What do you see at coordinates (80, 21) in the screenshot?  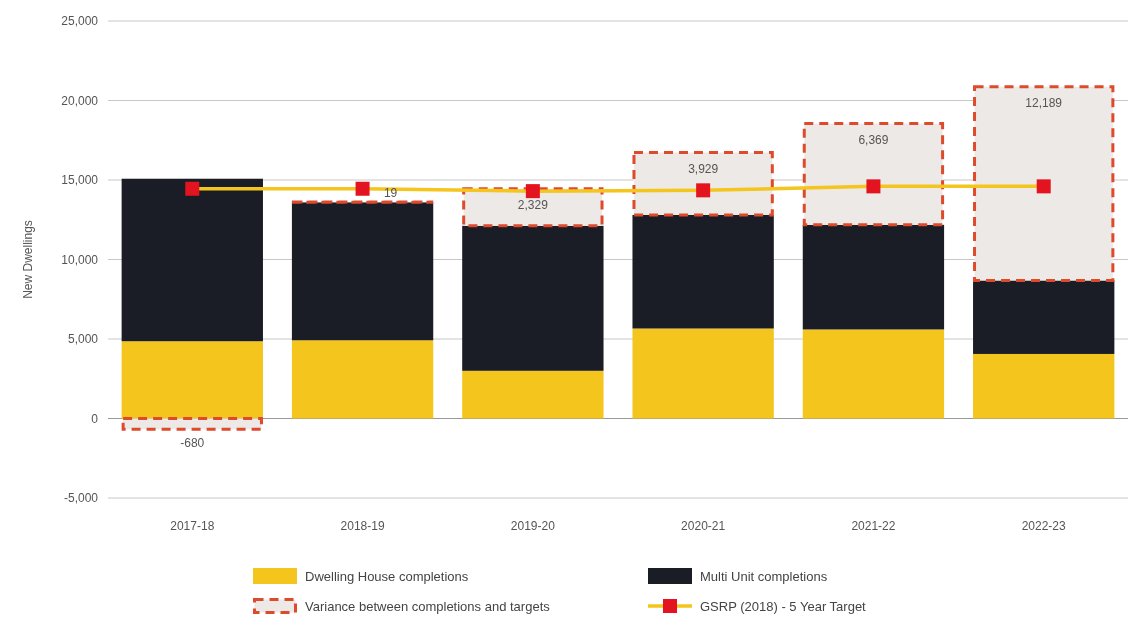 I see `y-tick-label: 25,000` at bounding box center [80, 21].